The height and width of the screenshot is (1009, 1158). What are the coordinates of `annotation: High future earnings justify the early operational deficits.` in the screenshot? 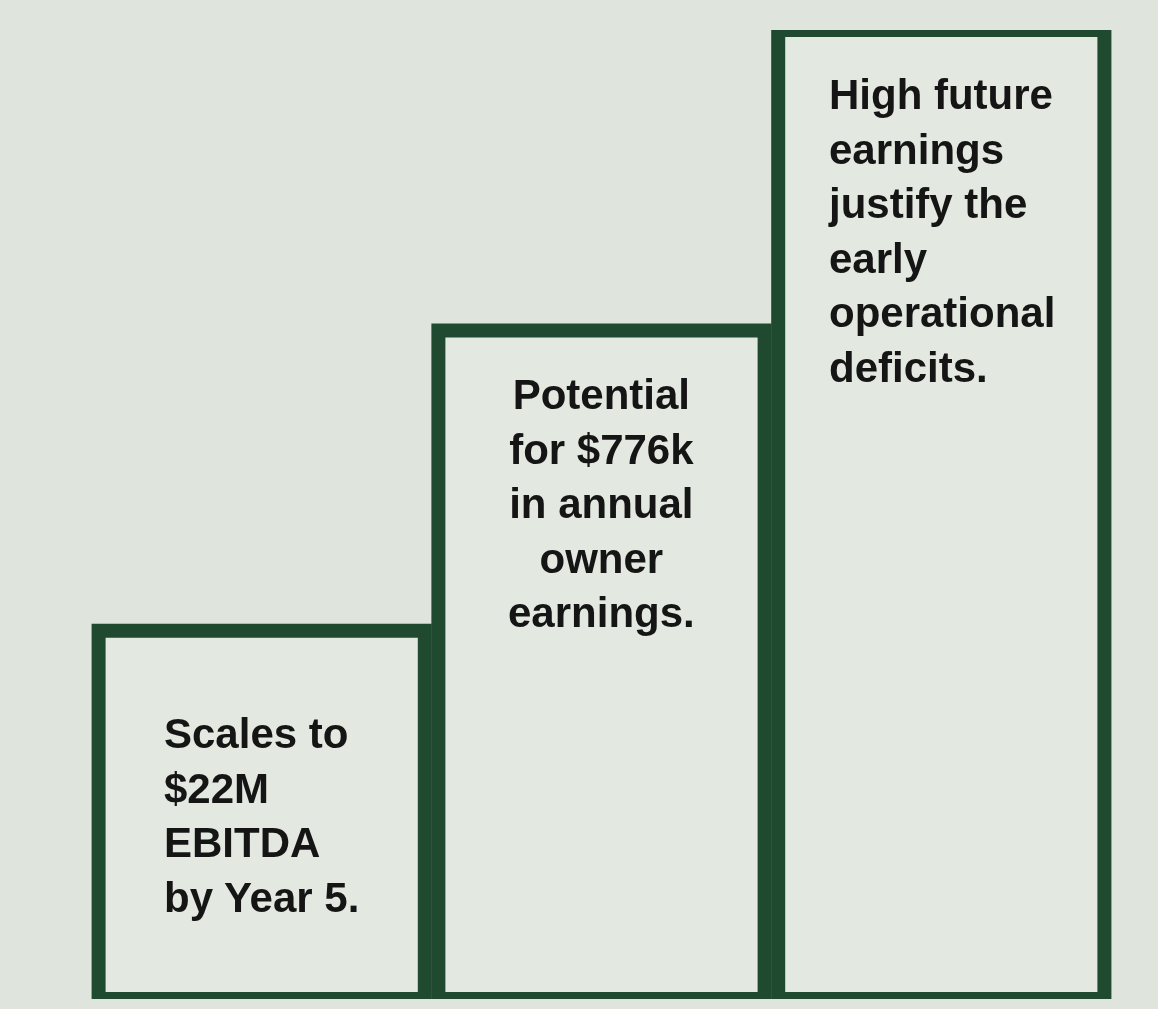 It's located at (942, 231).